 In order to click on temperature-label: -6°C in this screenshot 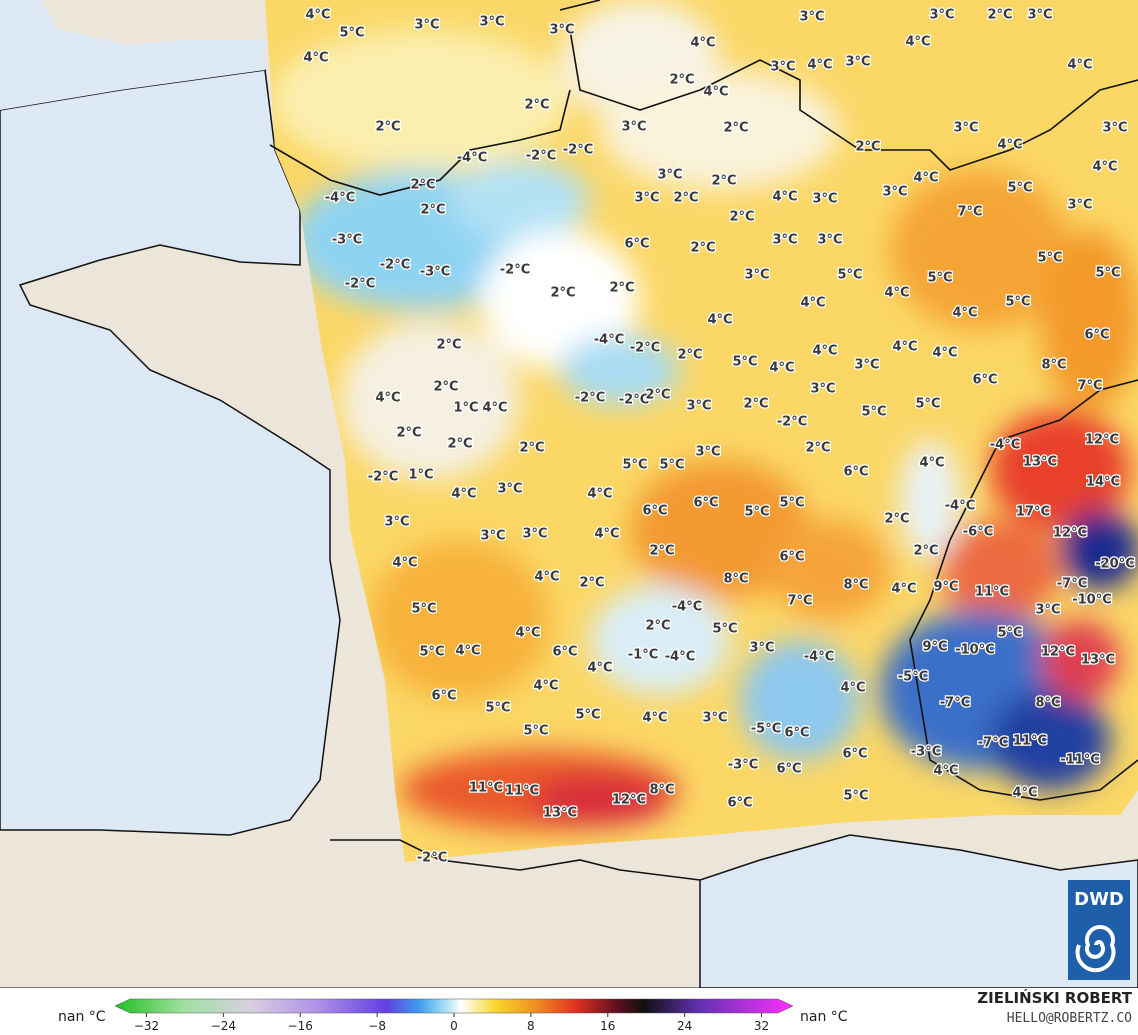, I will do `click(978, 532)`.